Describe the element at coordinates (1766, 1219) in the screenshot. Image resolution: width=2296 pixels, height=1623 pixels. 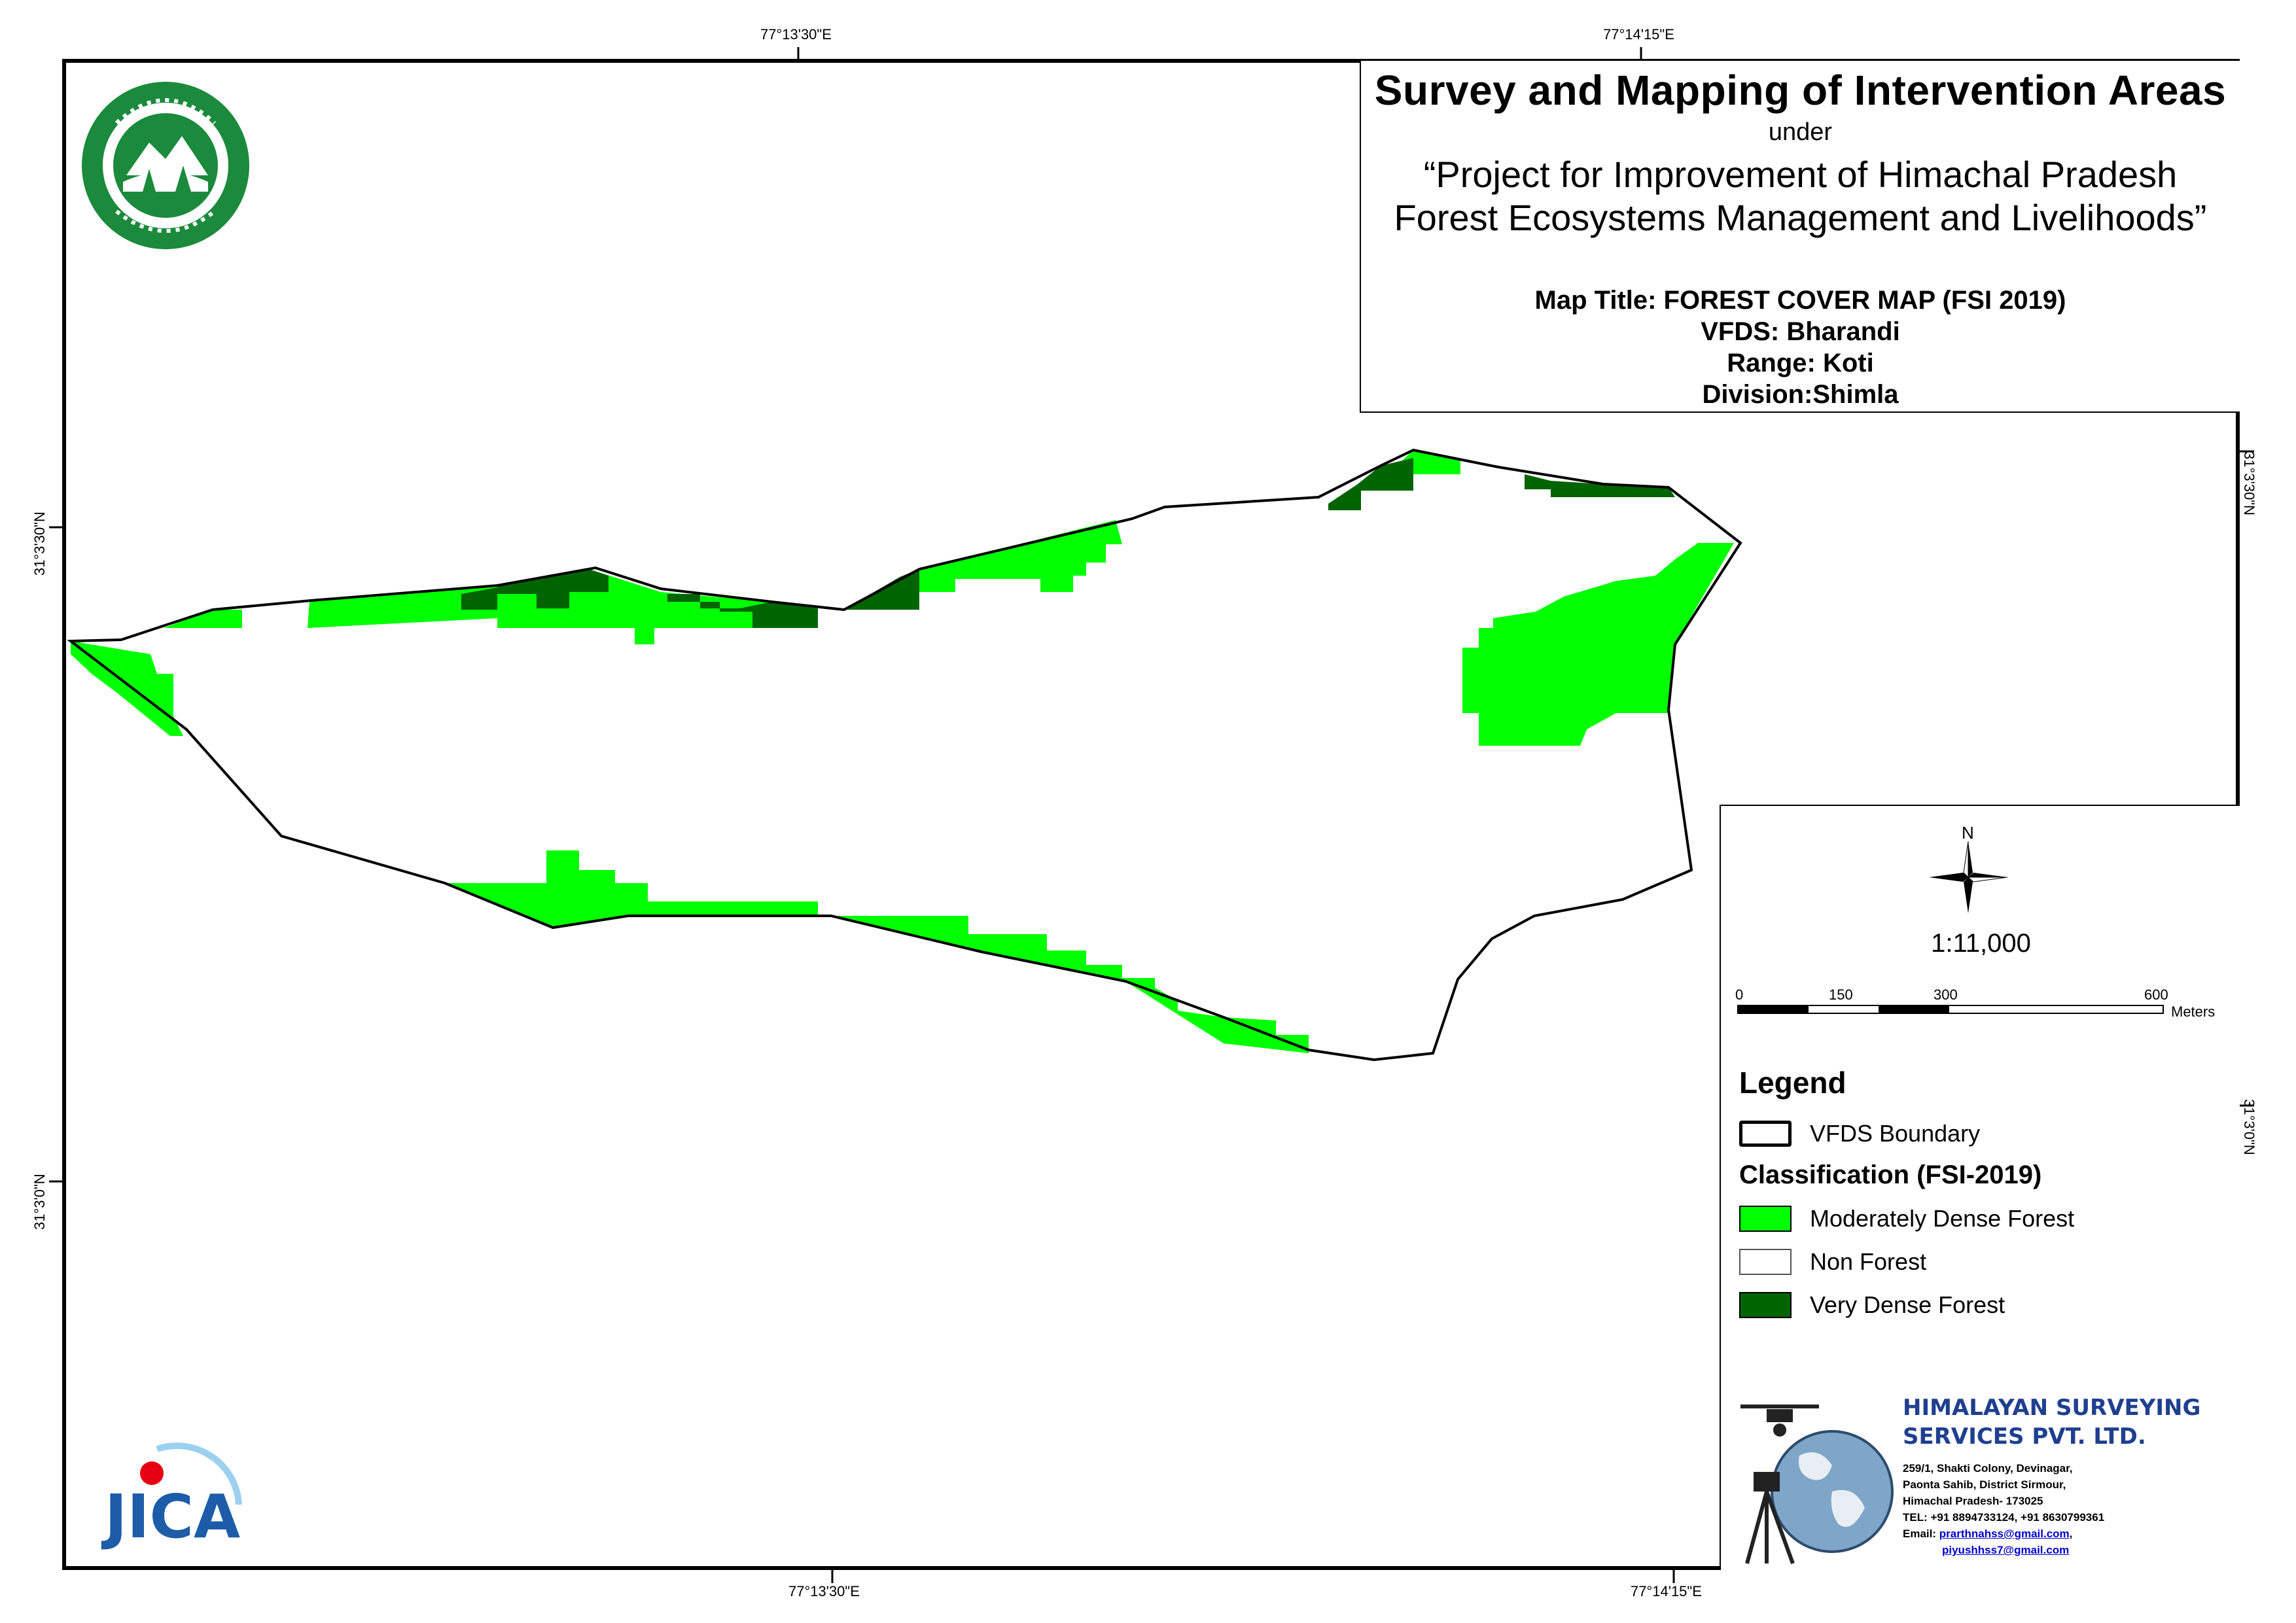
I see `moderately-dense-swatch` at that location.